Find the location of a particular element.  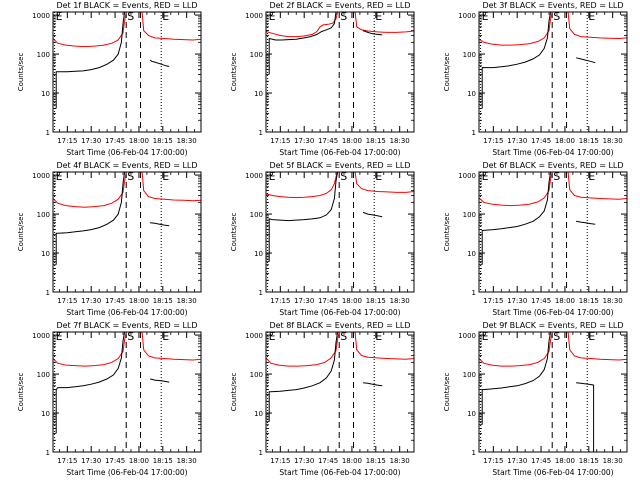

y-tick-label: 100 is located at coordinates (256, 215).